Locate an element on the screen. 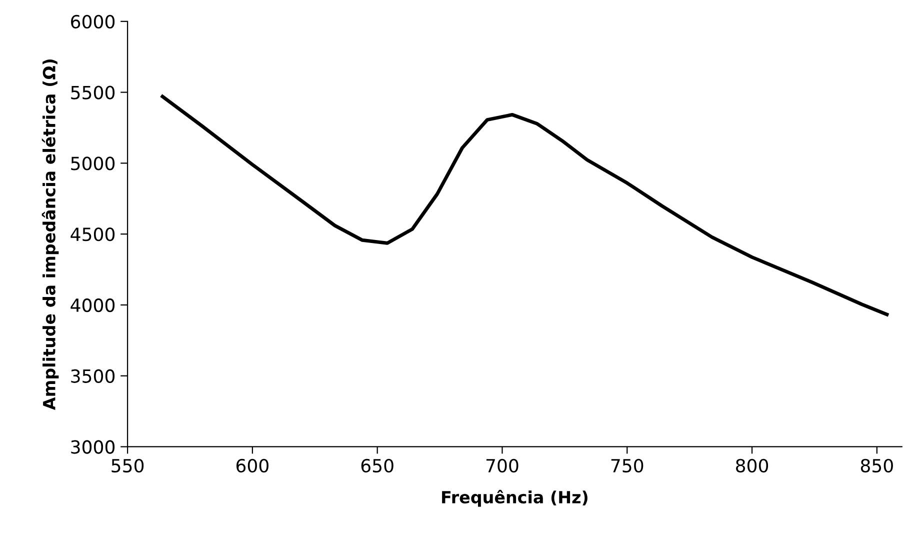  x-tick-label: 800 is located at coordinates (752, 465).